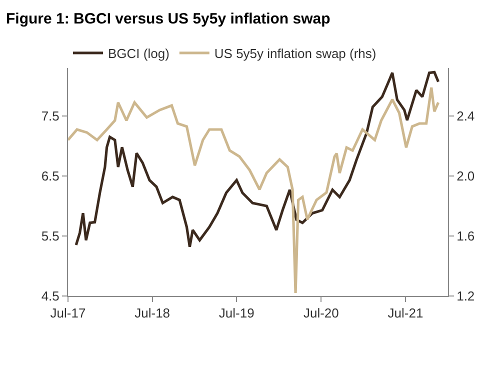  I want to click on x-tick-label: Jul-20, so click(321, 313).